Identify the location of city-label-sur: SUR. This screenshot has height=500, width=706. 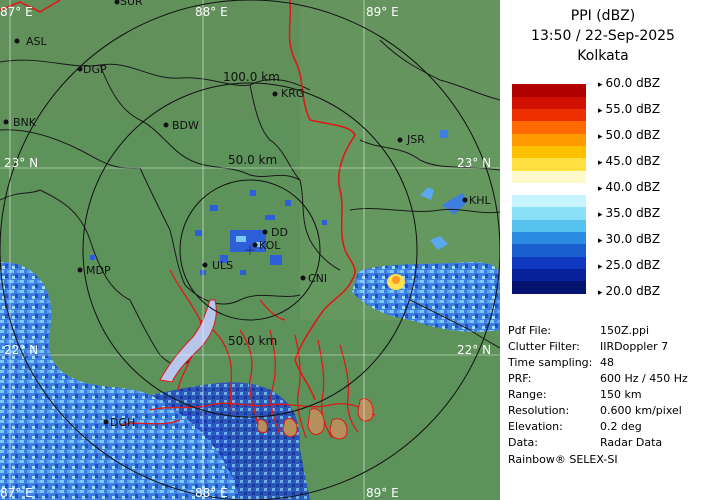
(131, 4).